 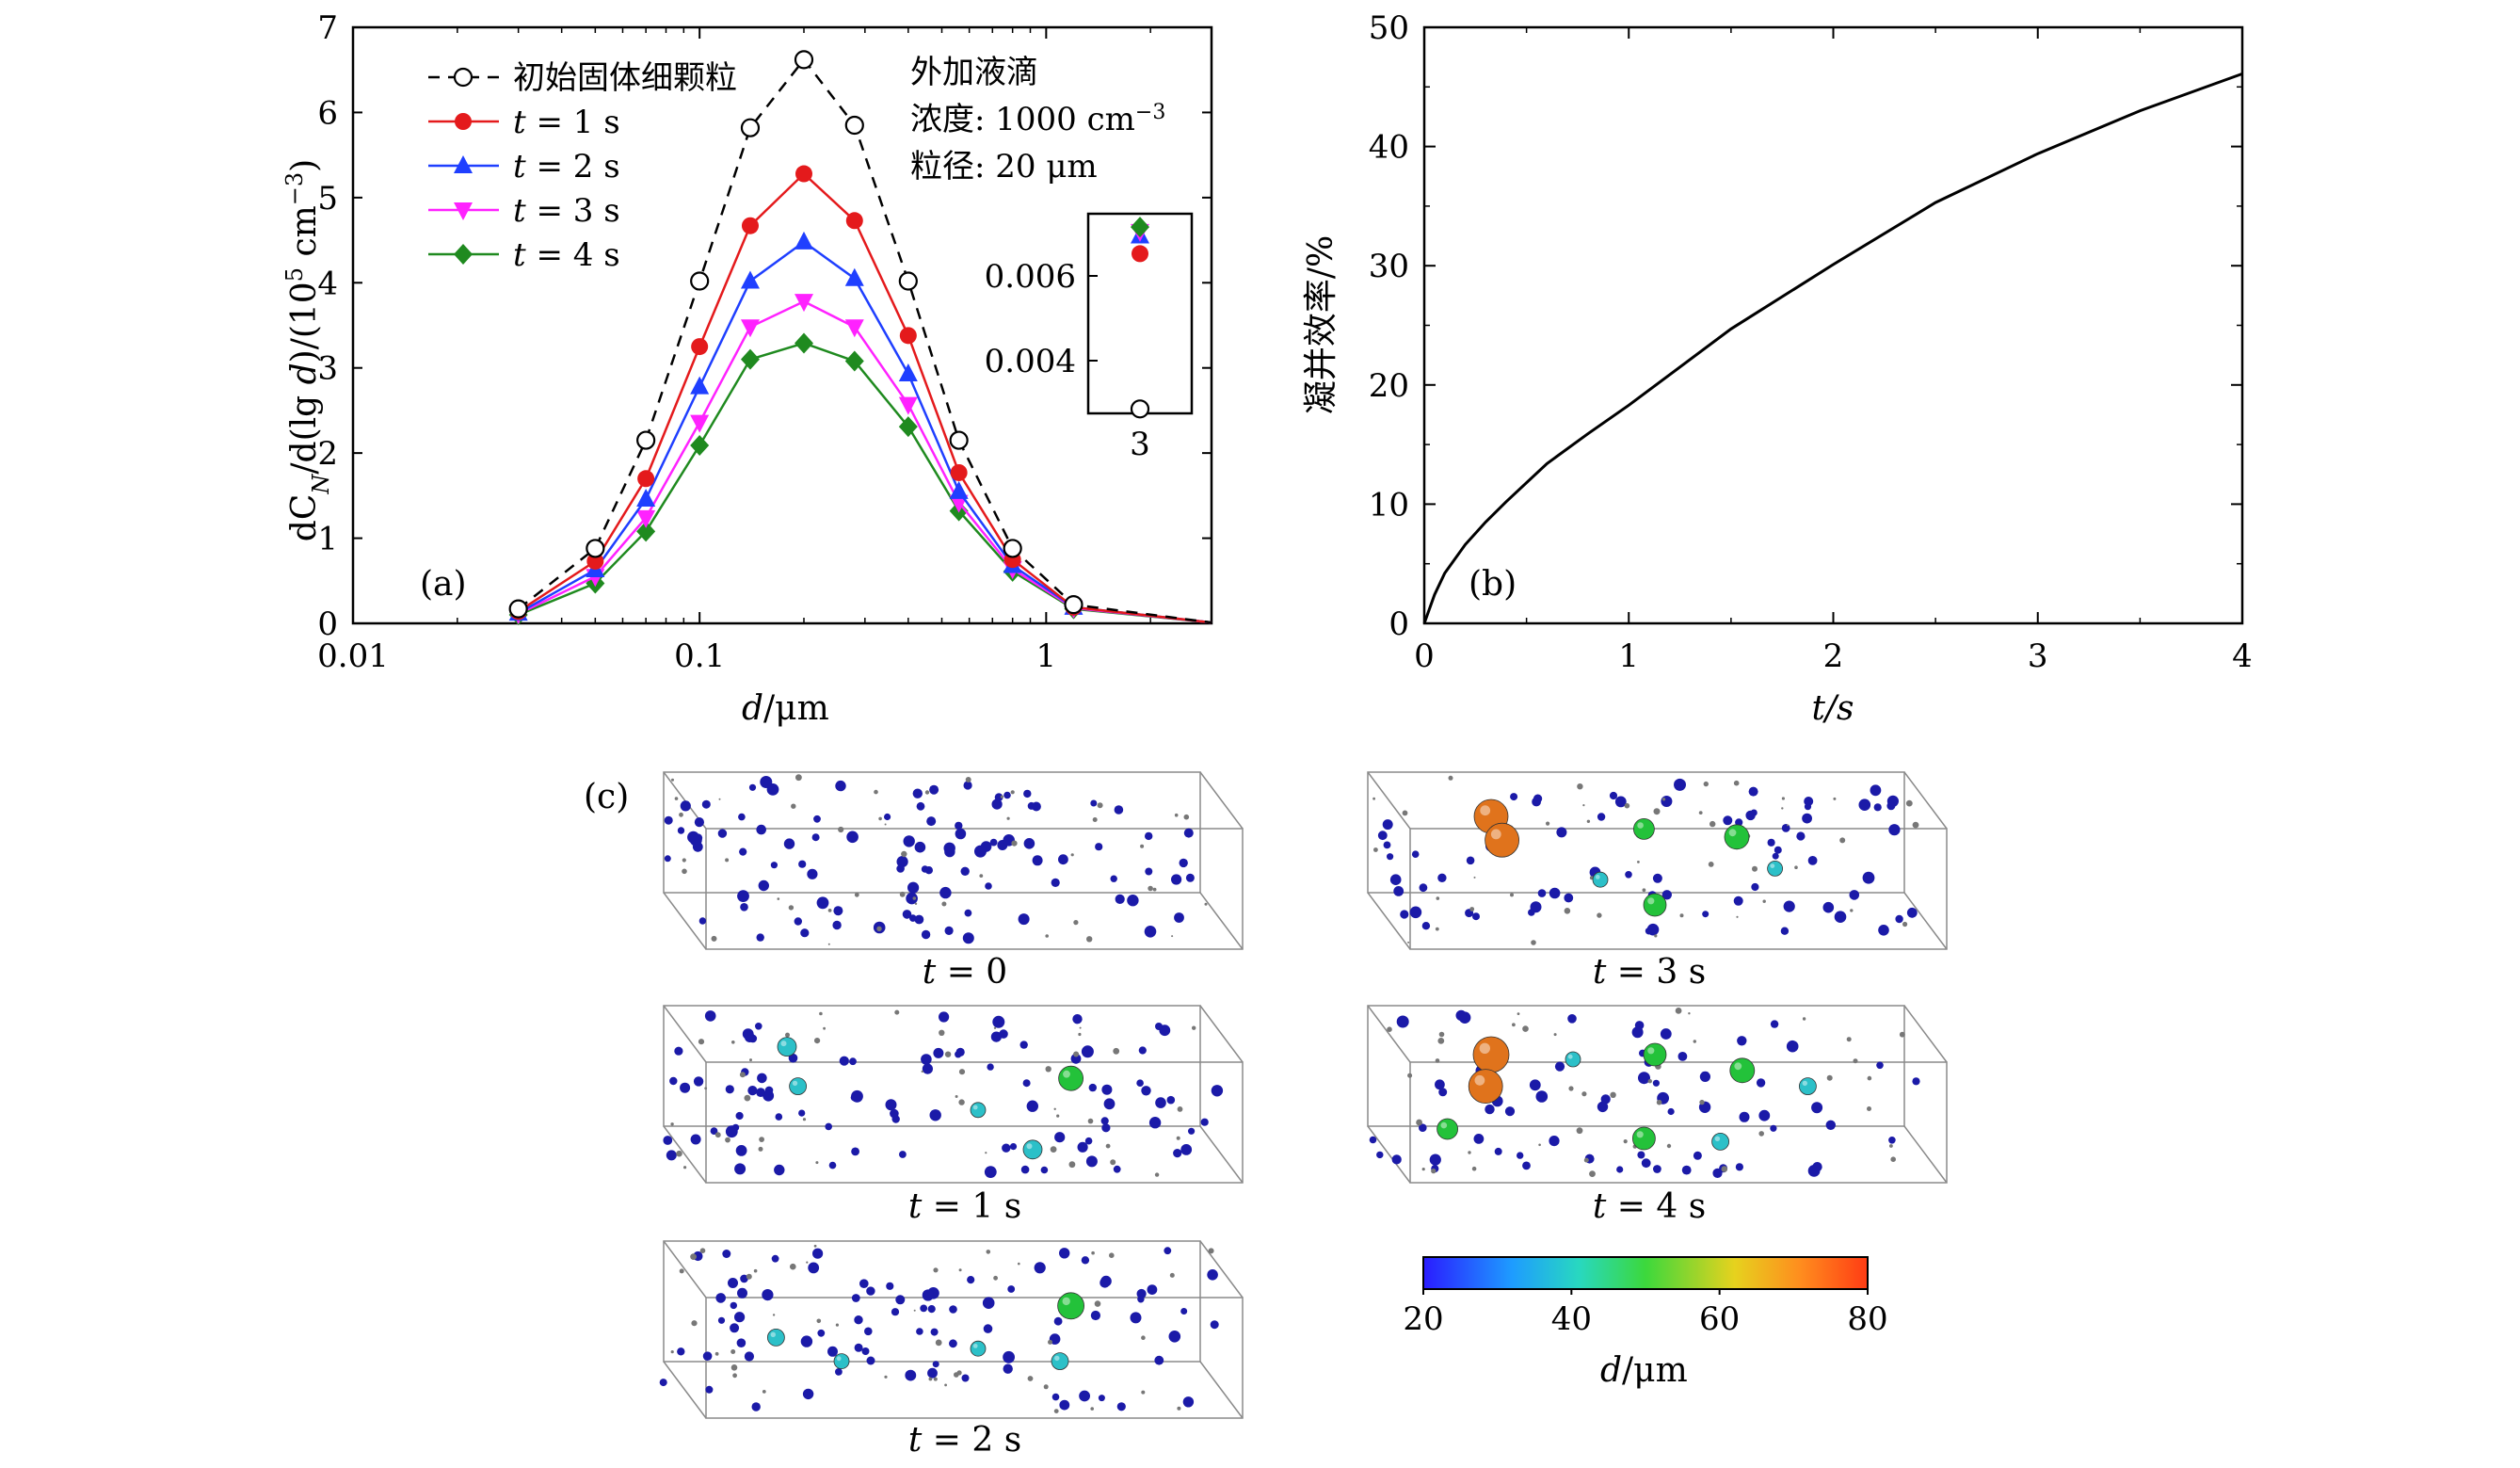 I want to click on box-front-face, so click(x=1678, y=889).